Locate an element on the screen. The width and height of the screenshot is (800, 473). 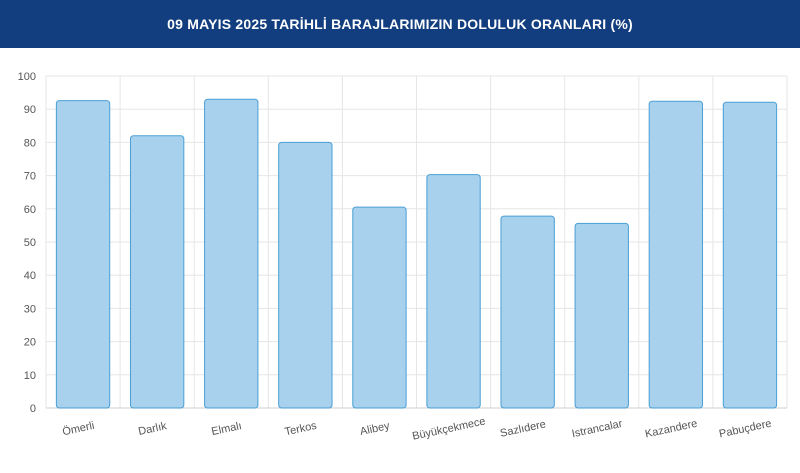
y-axis-ticks: 0 10 20 30 40 50 60 70 80 90 100 is located at coordinates (27, 243).